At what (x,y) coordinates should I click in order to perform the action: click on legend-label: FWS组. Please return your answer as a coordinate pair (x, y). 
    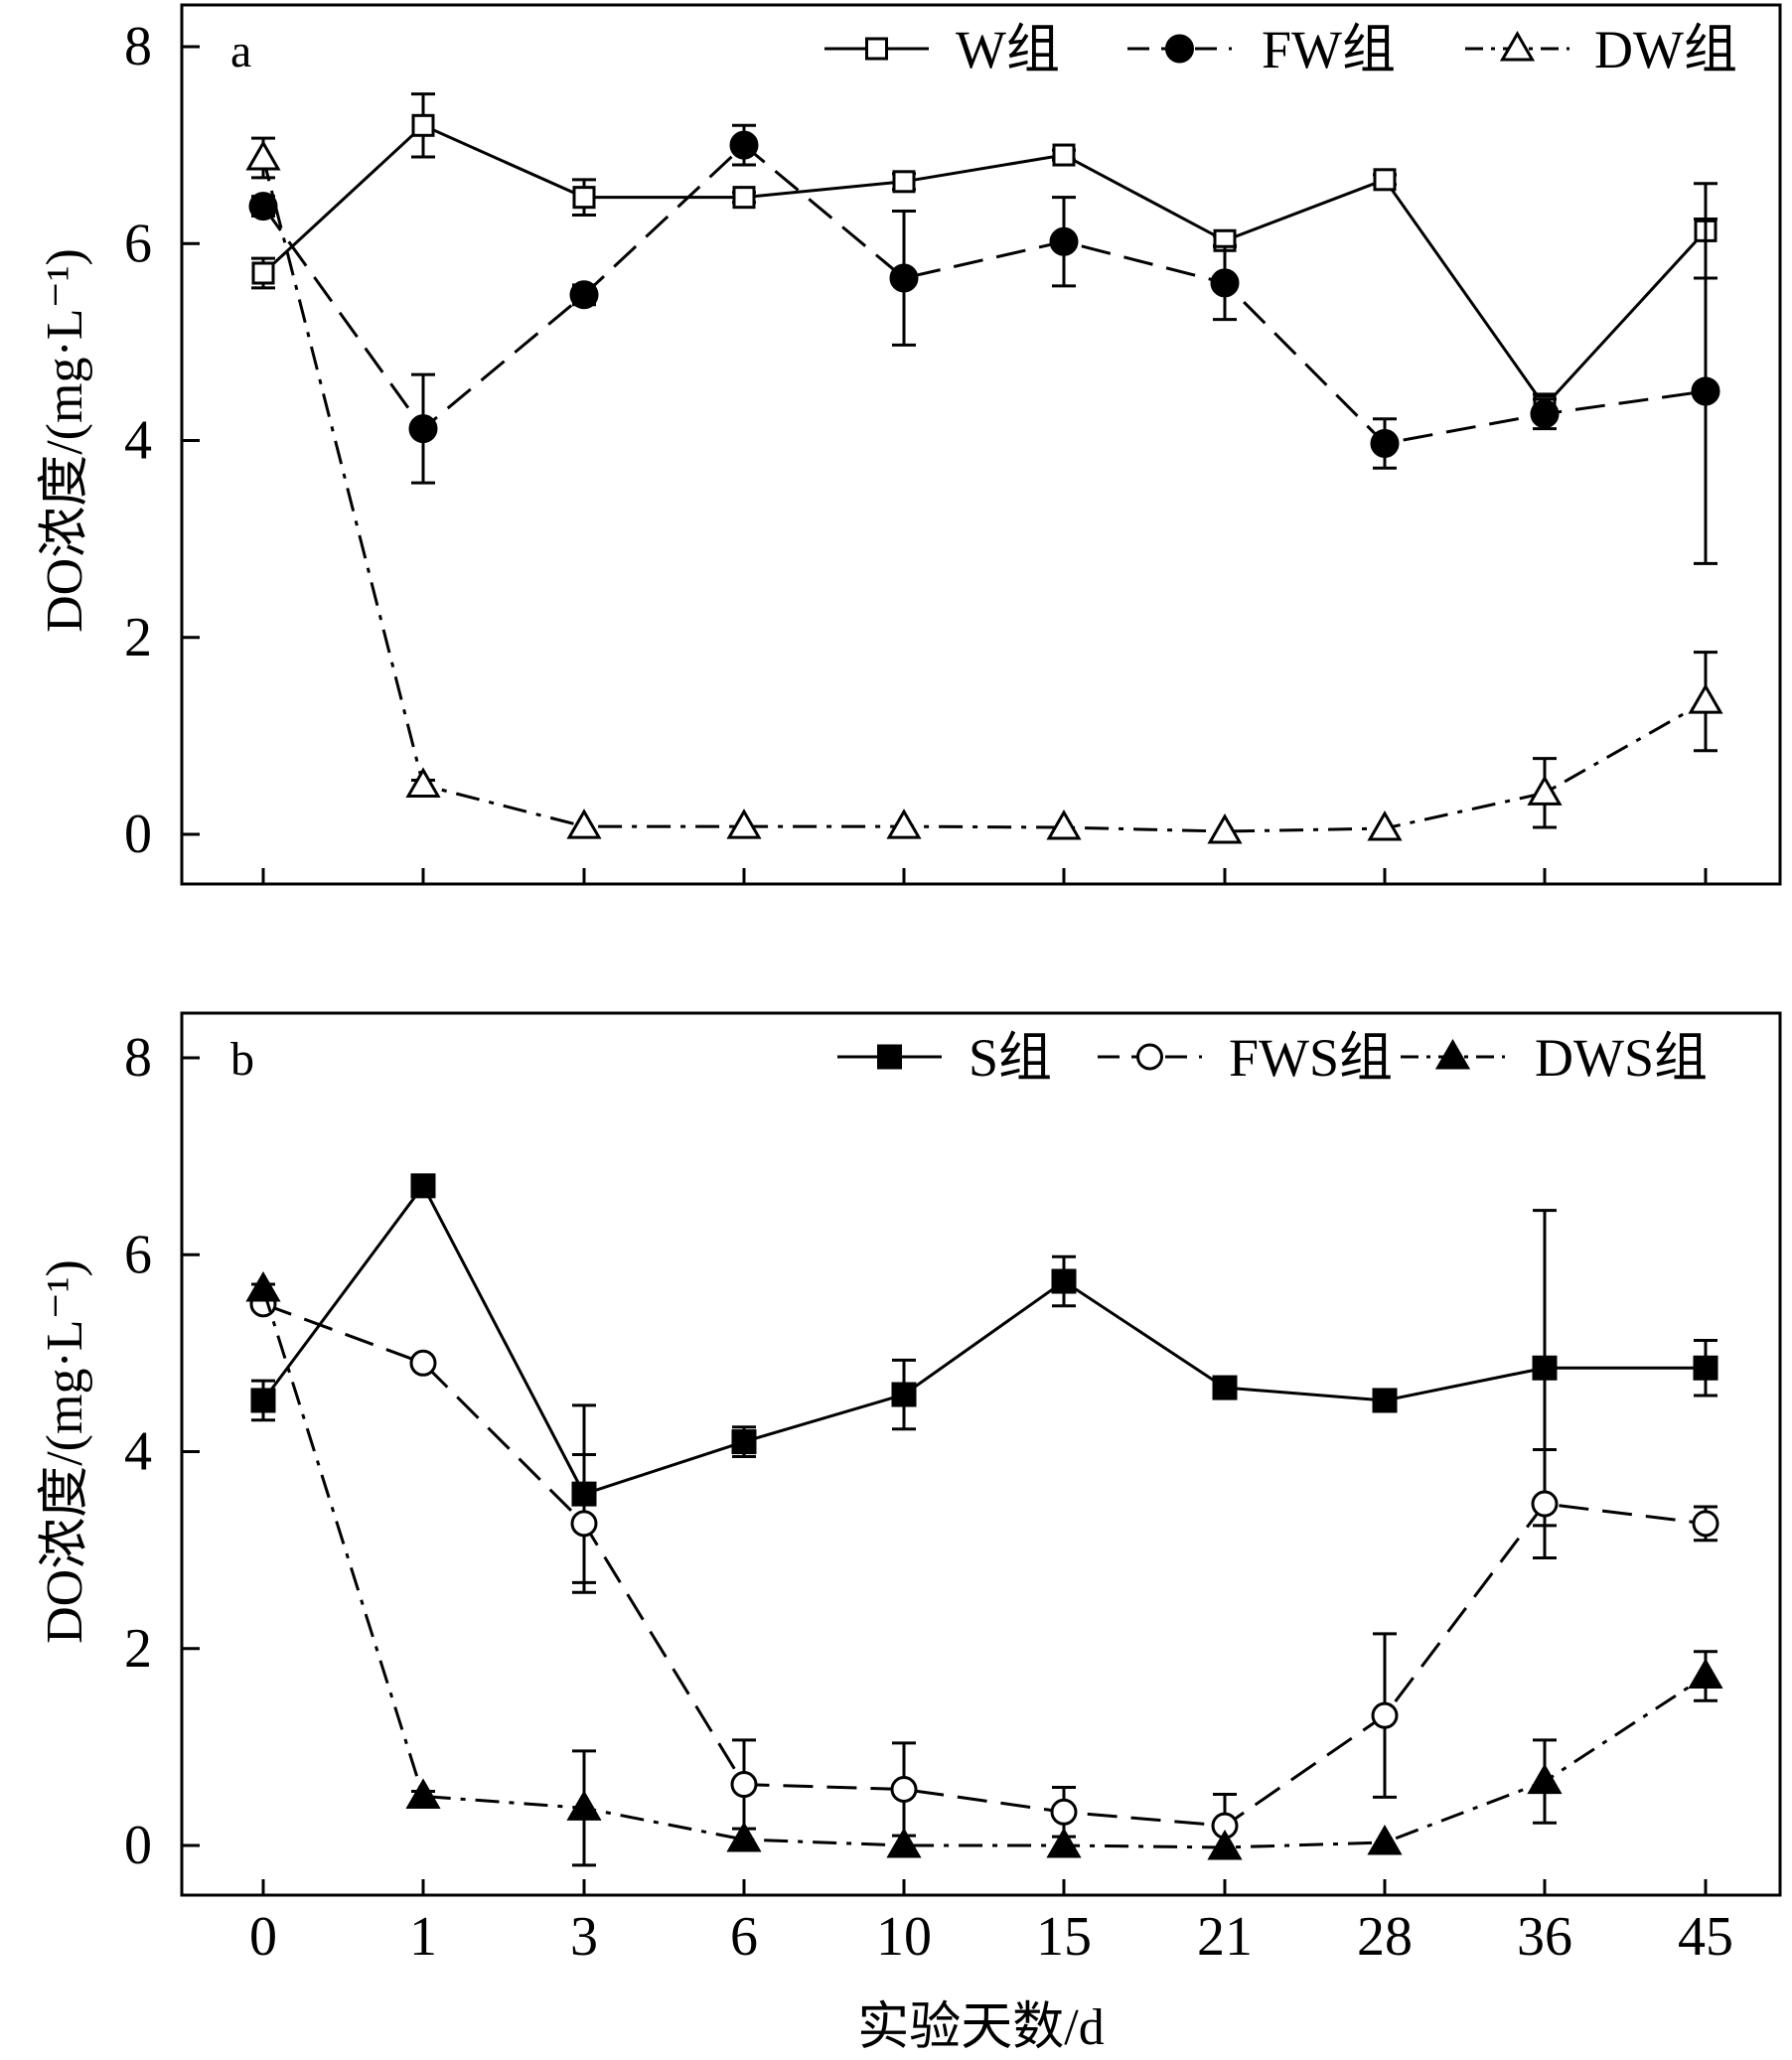
    Looking at the image, I should click on (1311, 1058).